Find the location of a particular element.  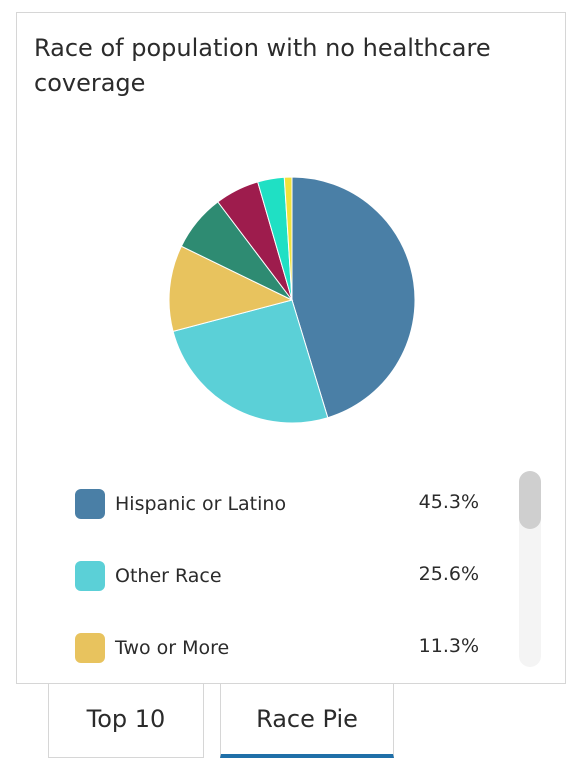

legend-value: 11.3% is located at coordinates (448, 646).